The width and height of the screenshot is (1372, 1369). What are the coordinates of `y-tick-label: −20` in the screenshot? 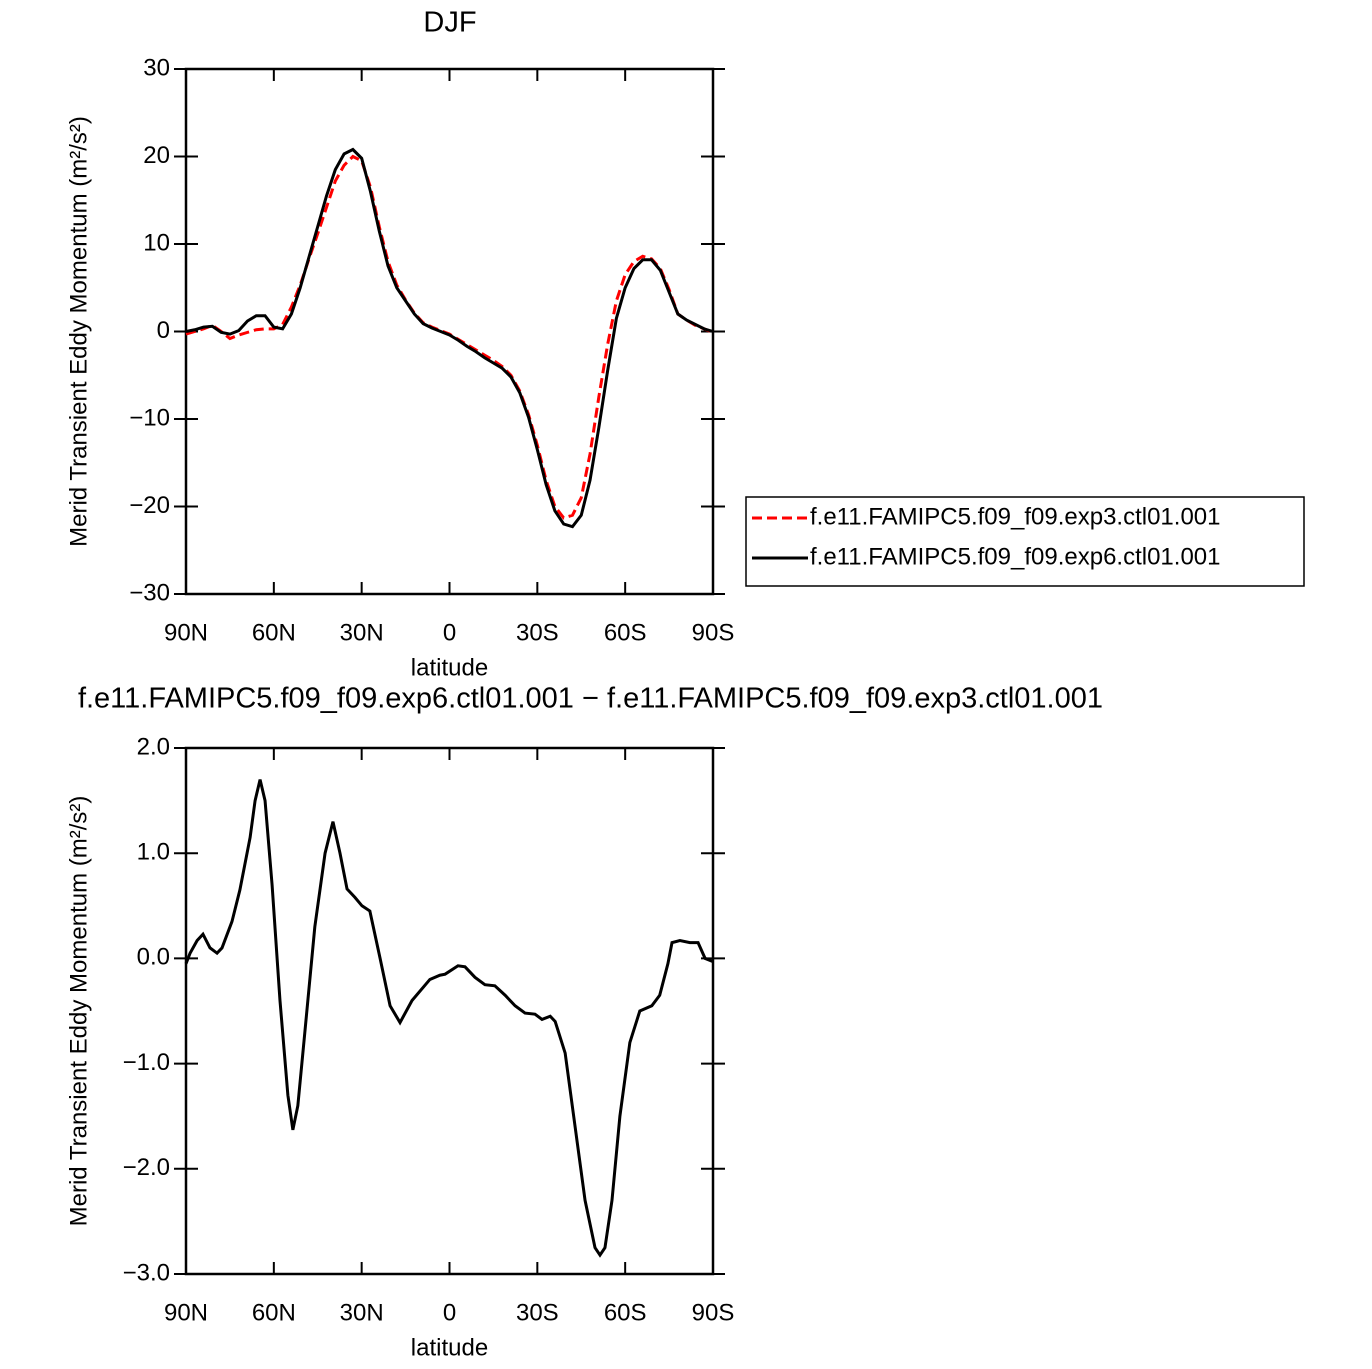 It's located at (149, 505).